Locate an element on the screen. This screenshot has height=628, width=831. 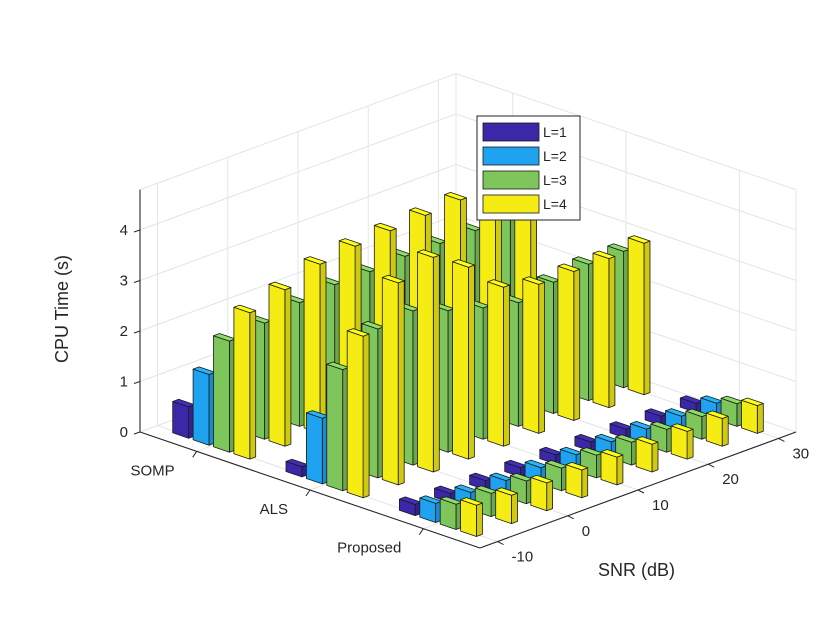
bar-proposed-snr20-l4 is located at coordinates (682, 441).